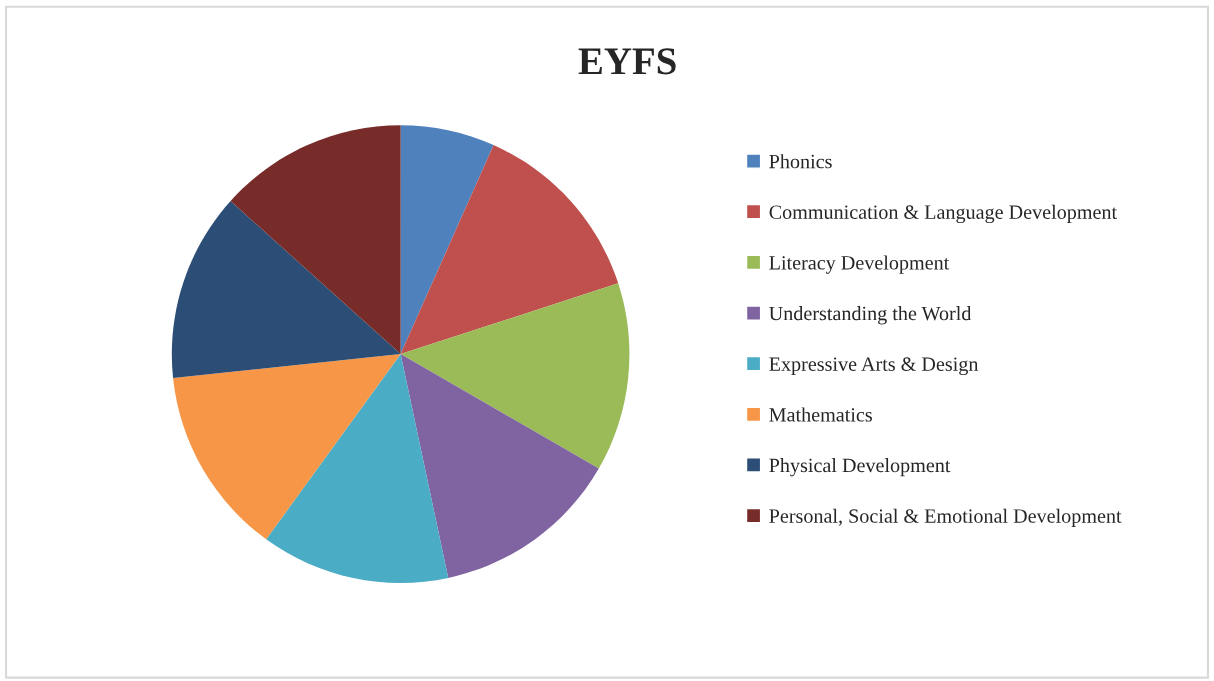 This screenshot has height=681, width=1214. Describe the element at coordinates (870, 315) in the screenshot. I see `legend-label: Understanding the World` at that location.